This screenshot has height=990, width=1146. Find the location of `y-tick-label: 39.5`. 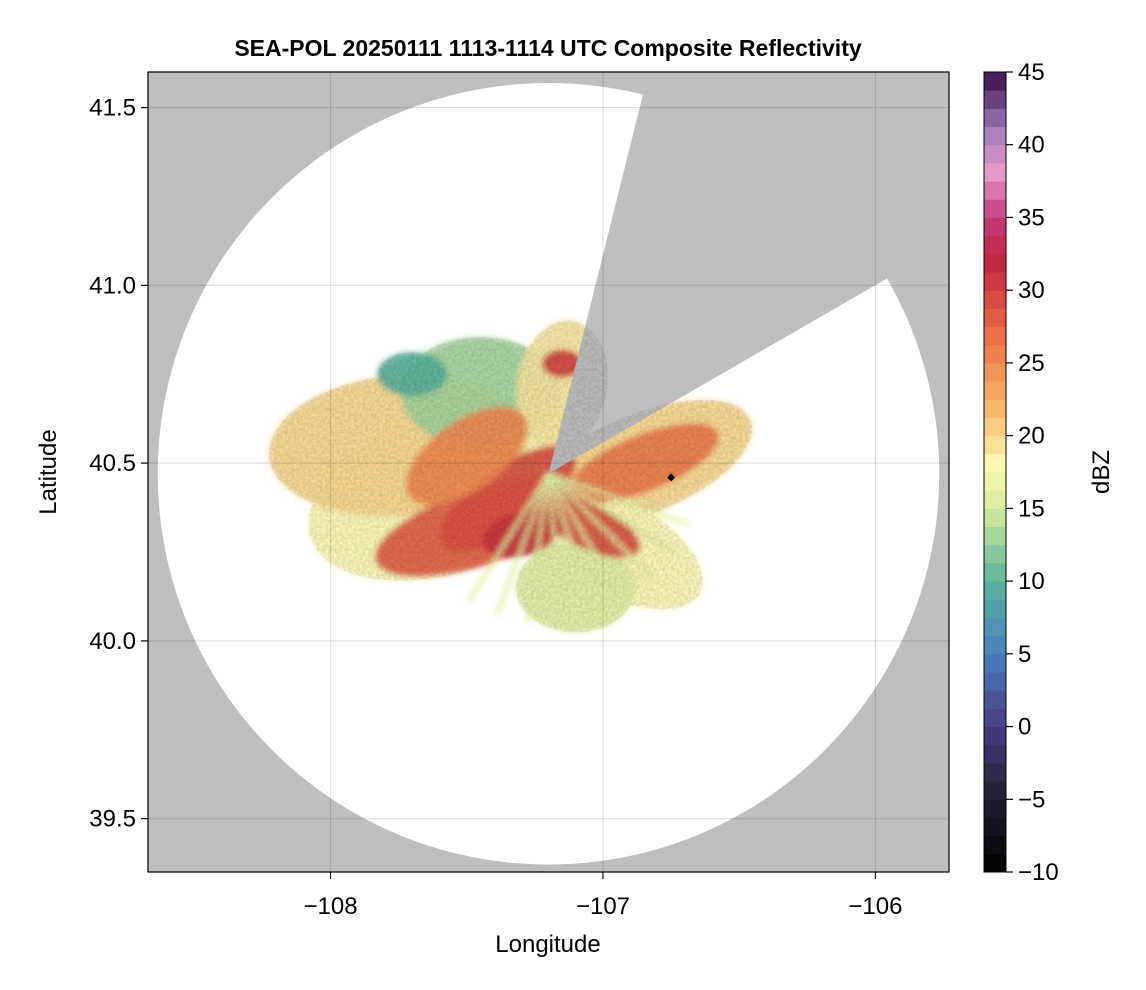

y-tick-label: 39.5 is located at coordinates (112, 819).